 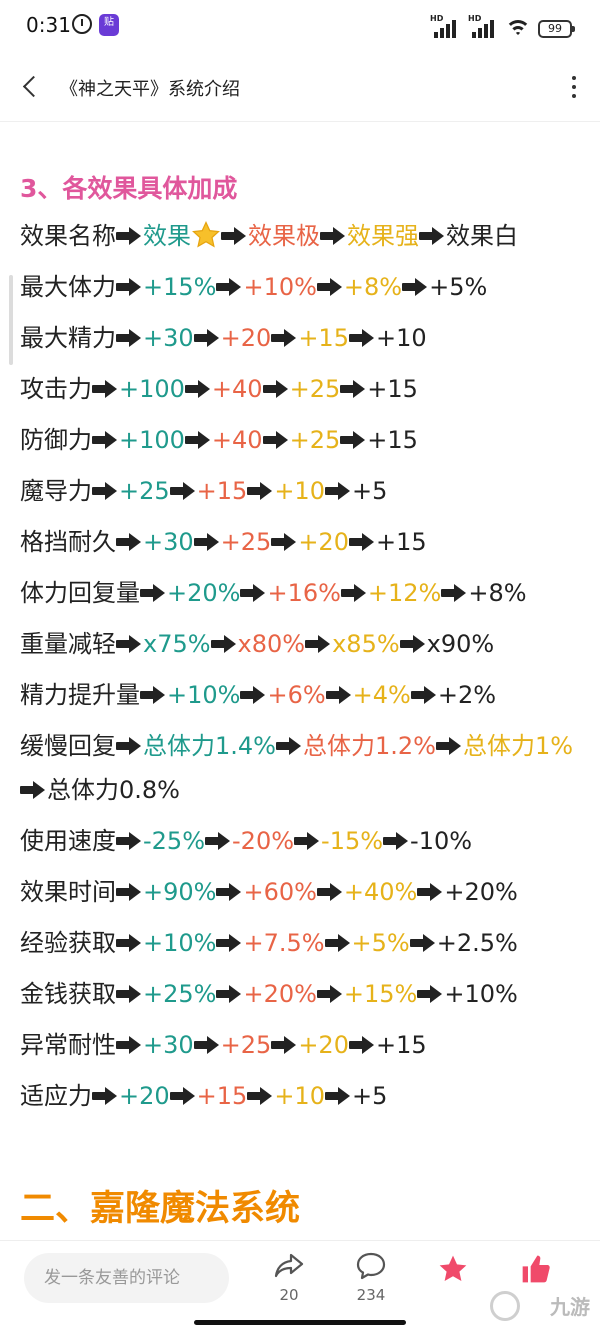 I want to click on effect-row: 效果名称 效果 效果极 效果强 效果白, so click(x=305, y=236).